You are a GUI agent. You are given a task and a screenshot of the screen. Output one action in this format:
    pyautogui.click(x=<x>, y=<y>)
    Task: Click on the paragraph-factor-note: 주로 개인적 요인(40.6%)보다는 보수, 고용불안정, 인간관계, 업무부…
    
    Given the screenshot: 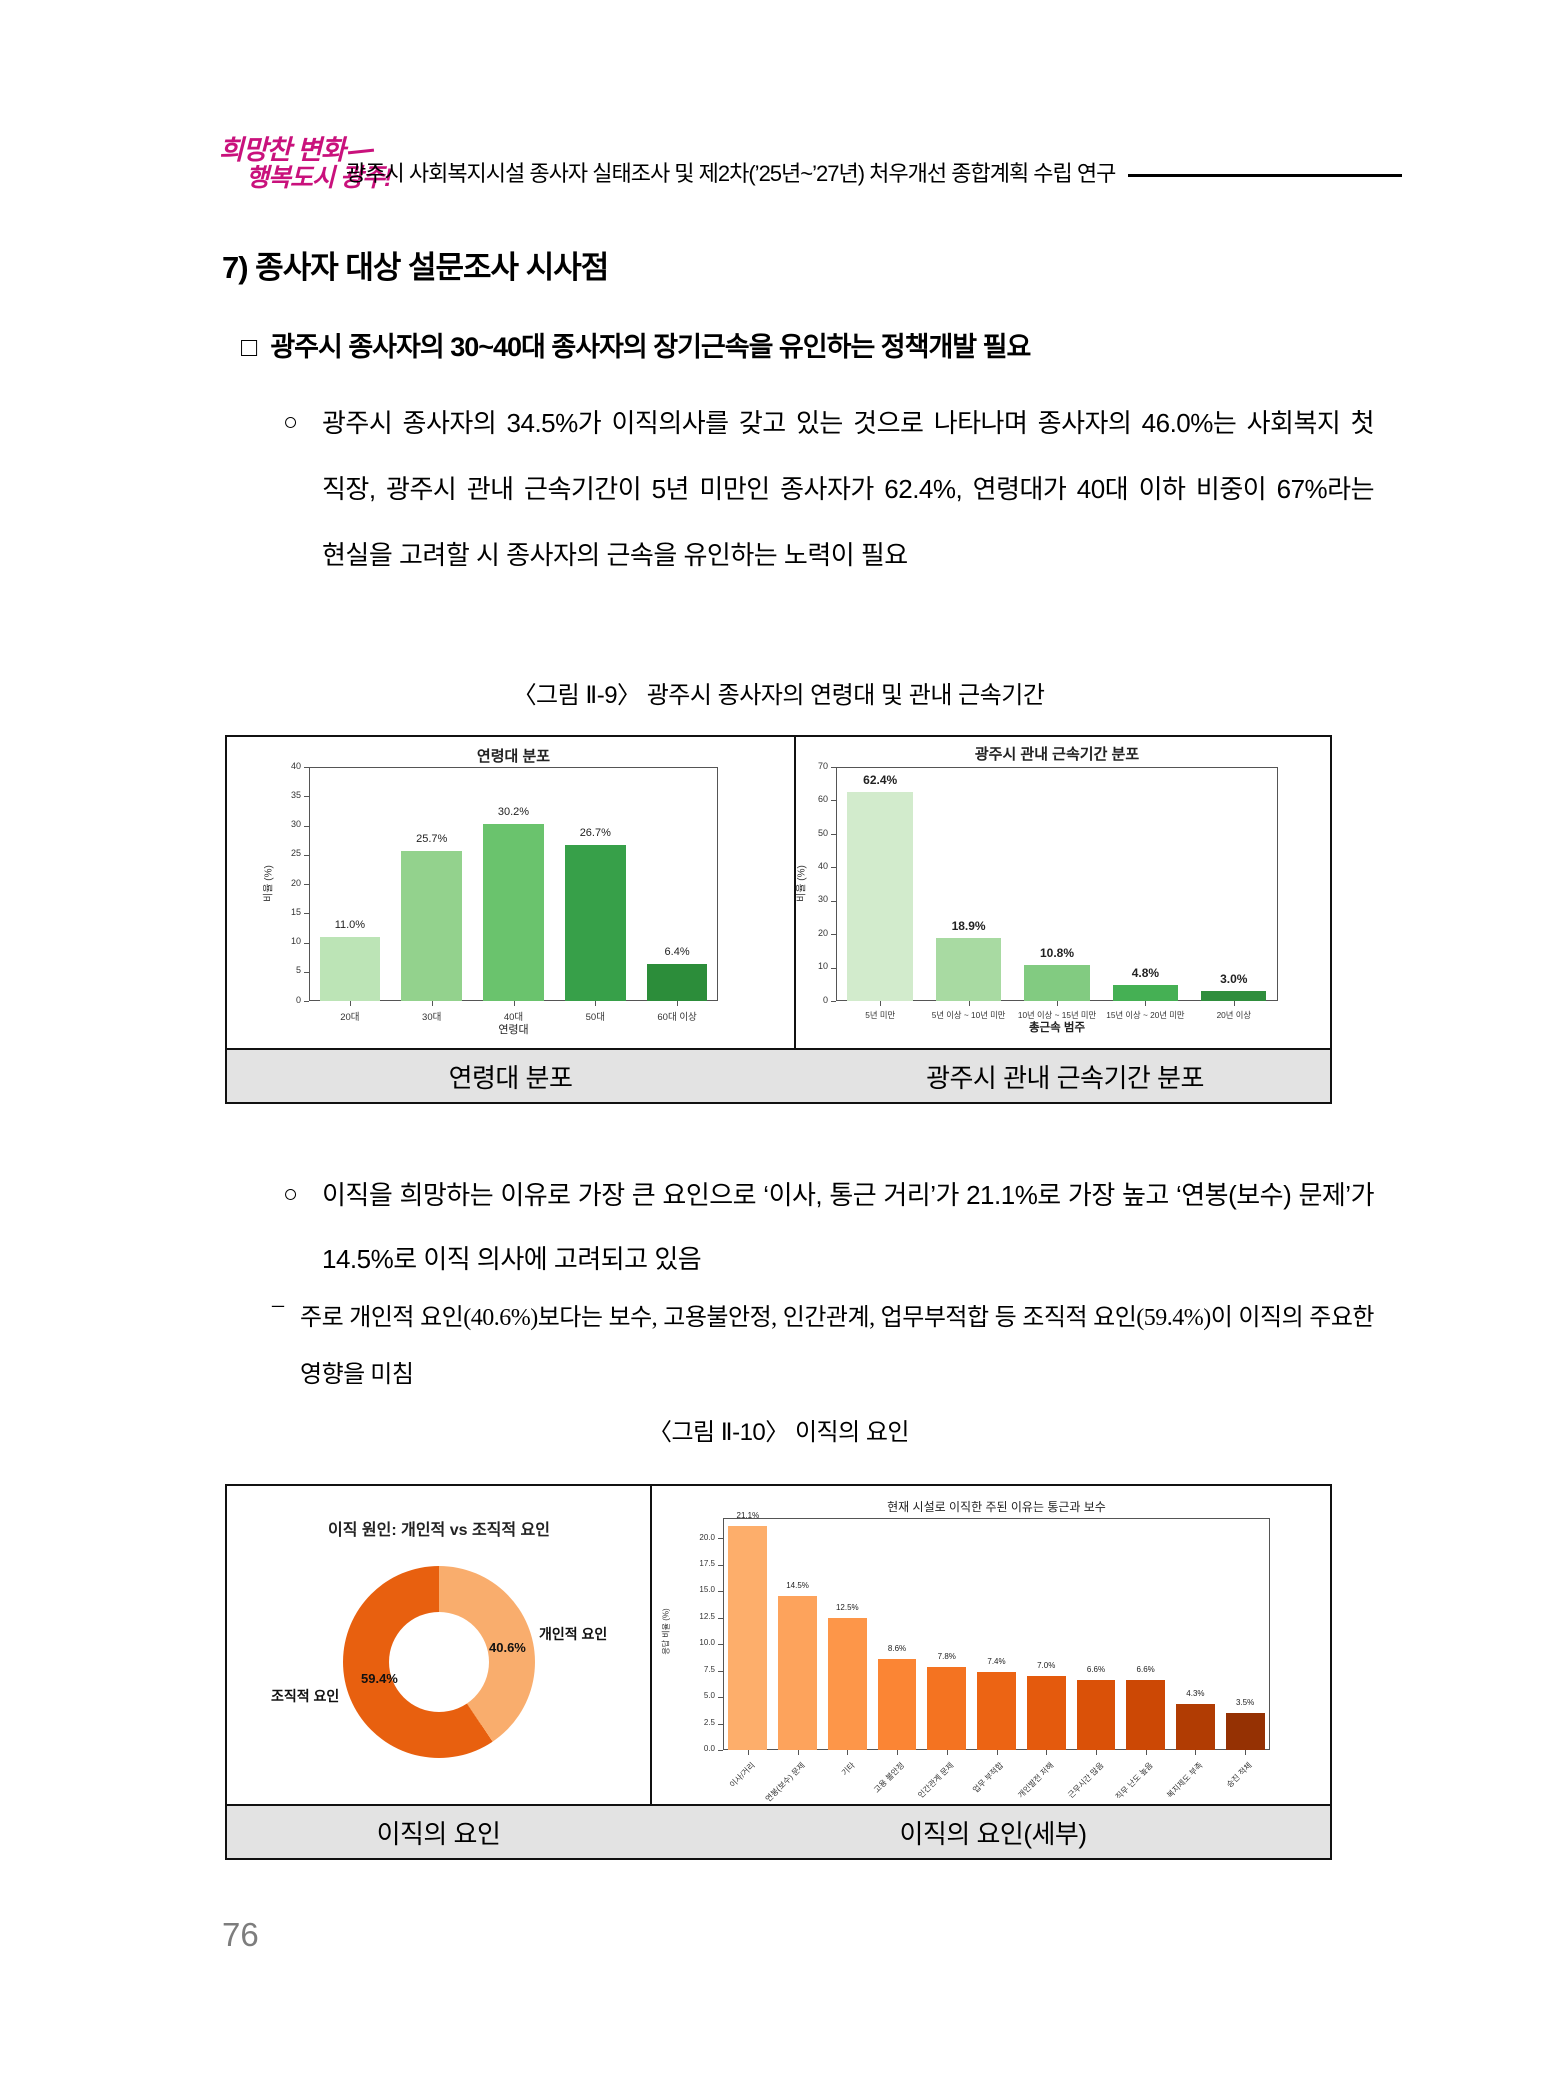 What is the action you would take?
    pyautogui.click(x=837, y=1346)
    